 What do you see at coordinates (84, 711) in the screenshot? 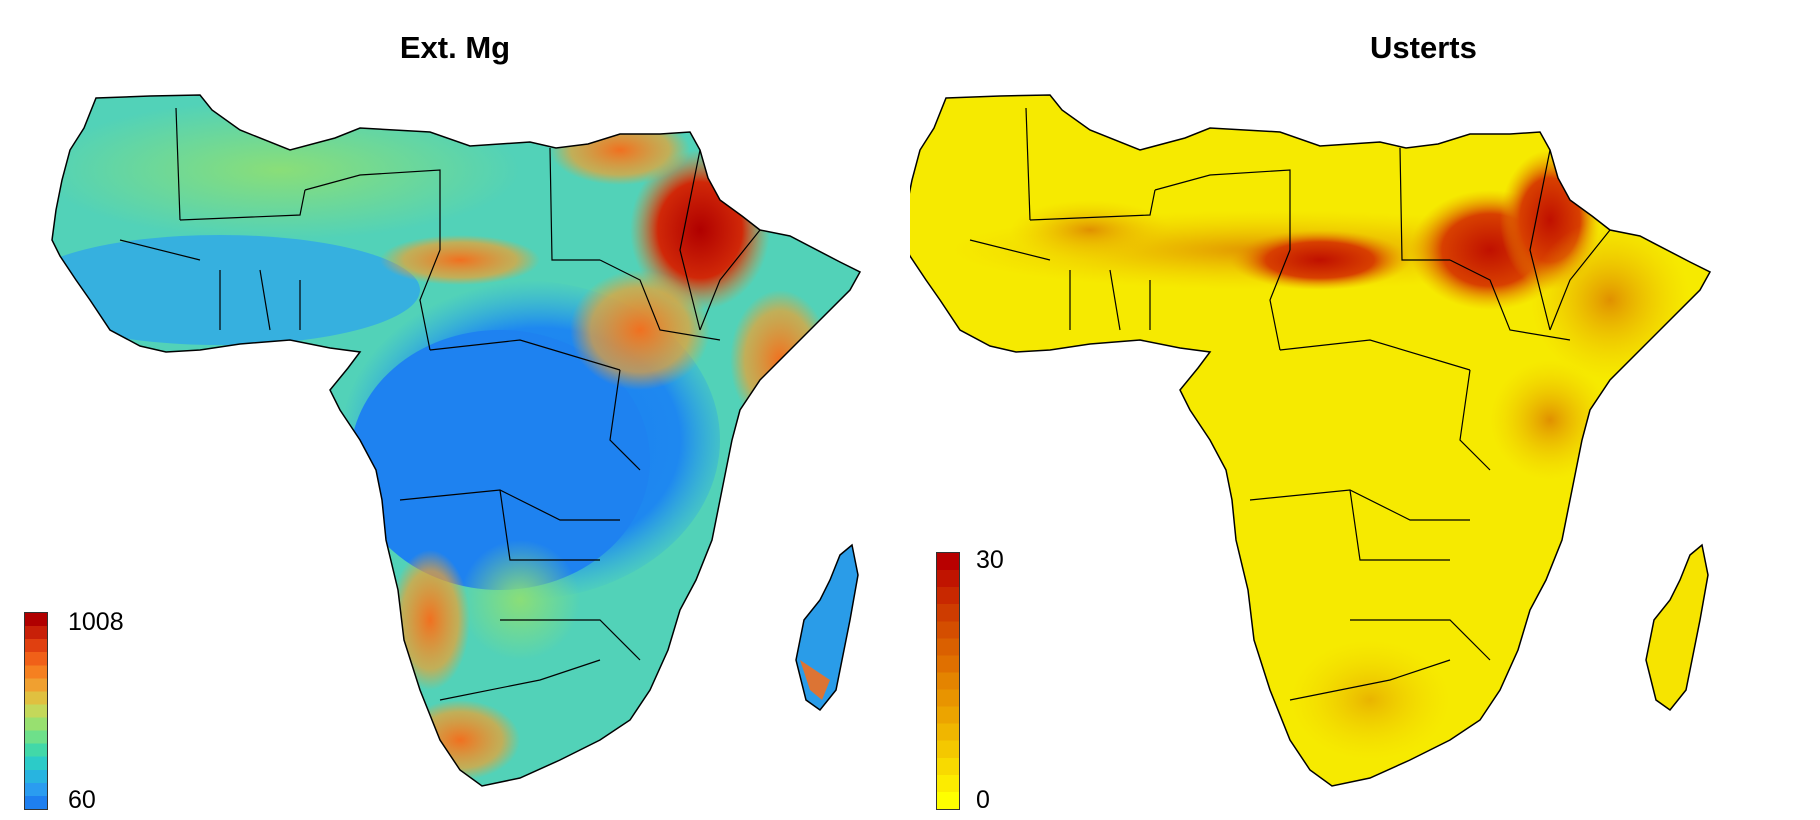
I see `legend-ext-mg: 1008 60` at bounding box center [84, 711].